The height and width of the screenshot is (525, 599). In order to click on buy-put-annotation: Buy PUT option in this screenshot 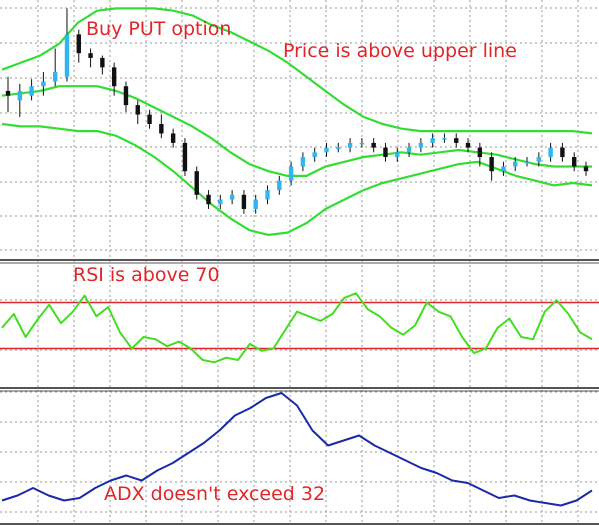, I will do `click(159, 29)`.